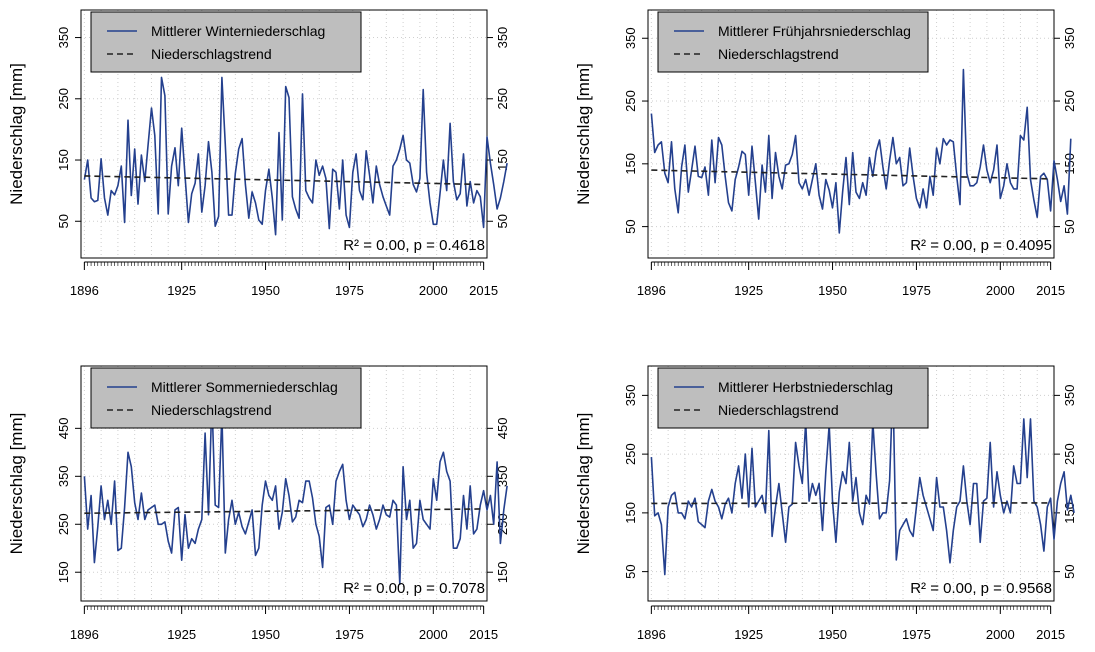  Describe the element at coordinates (238, 31) in the screenshot. I see `legend-label-precipitation: Mittlerer Winterniederschlag` at that location.